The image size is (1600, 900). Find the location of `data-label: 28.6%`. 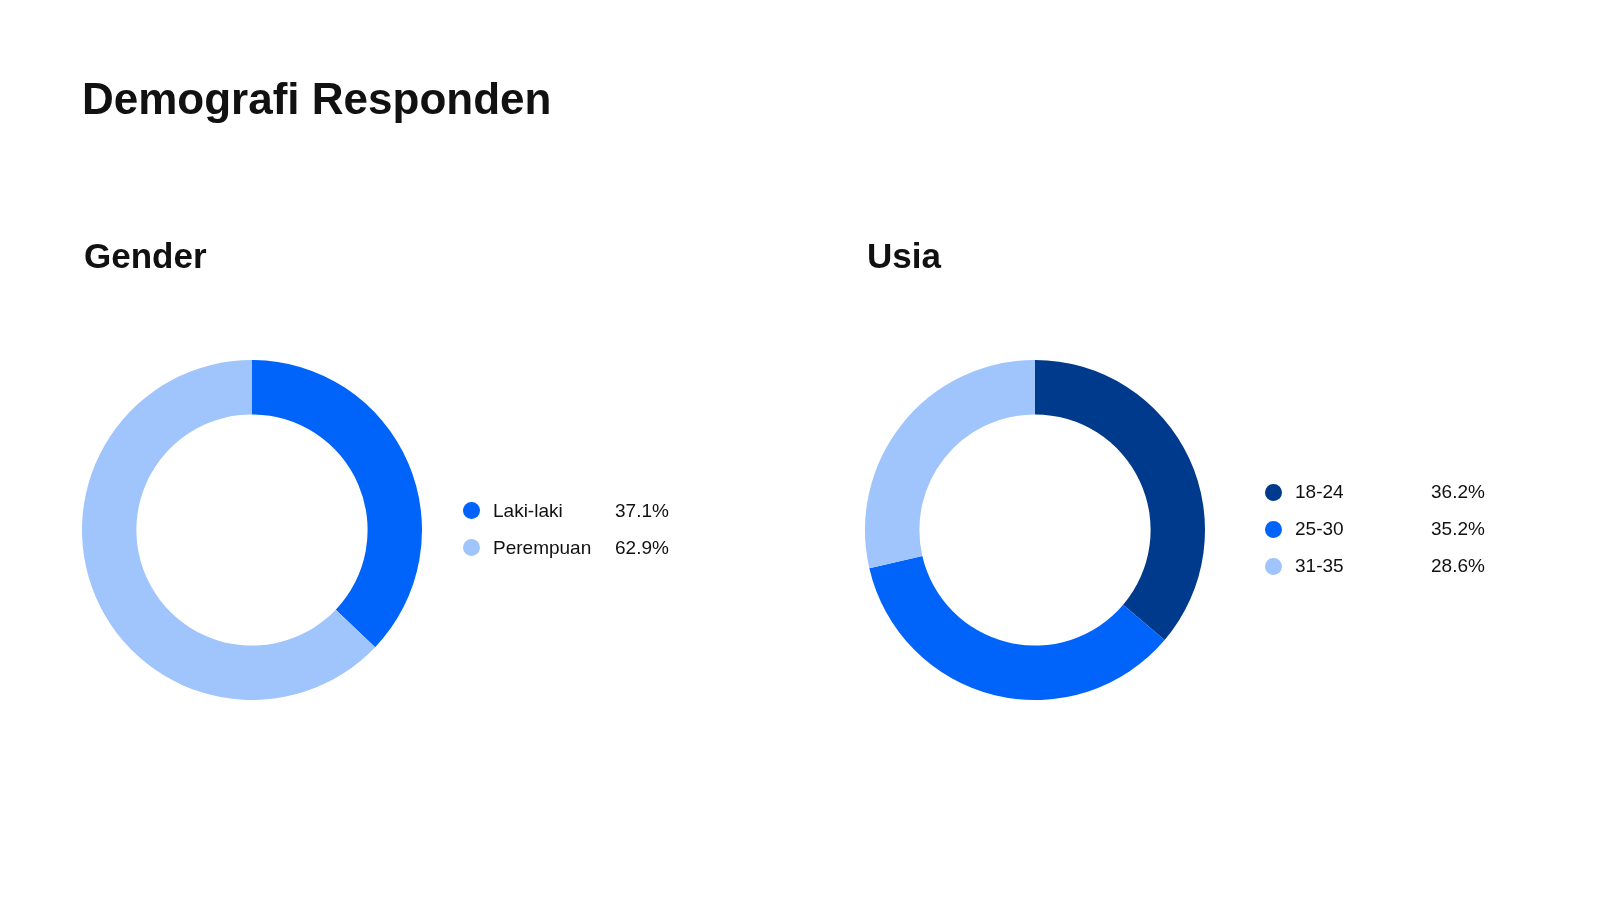

data-label: 28.6% is located at coordinates (1458, 566).